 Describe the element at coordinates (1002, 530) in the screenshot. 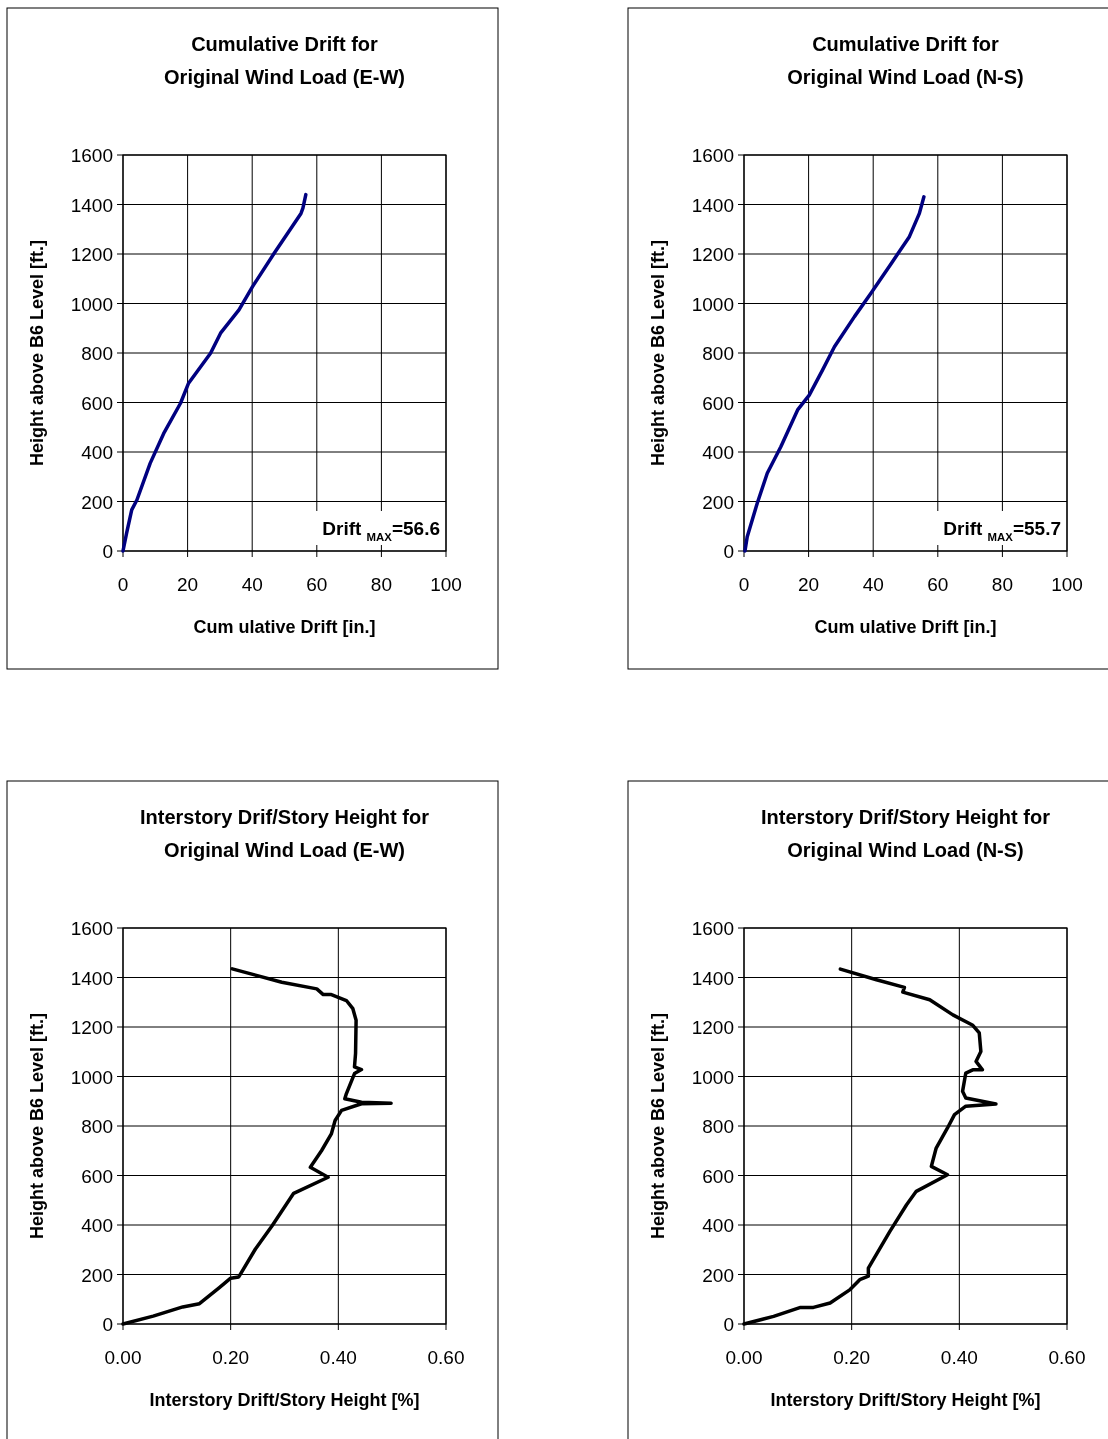

I see `annotation: Drift $_{MAX}$=55.7` at that location.